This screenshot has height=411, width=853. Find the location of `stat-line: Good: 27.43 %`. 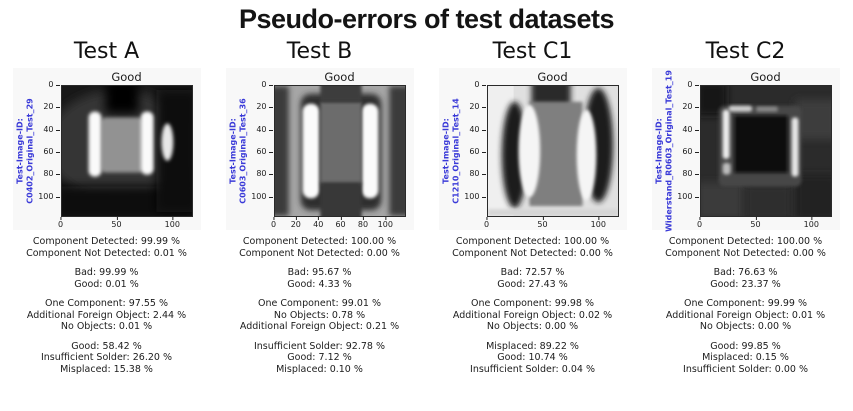

stat-line: Good: 27.43 % is located at coordinates (532, 284).